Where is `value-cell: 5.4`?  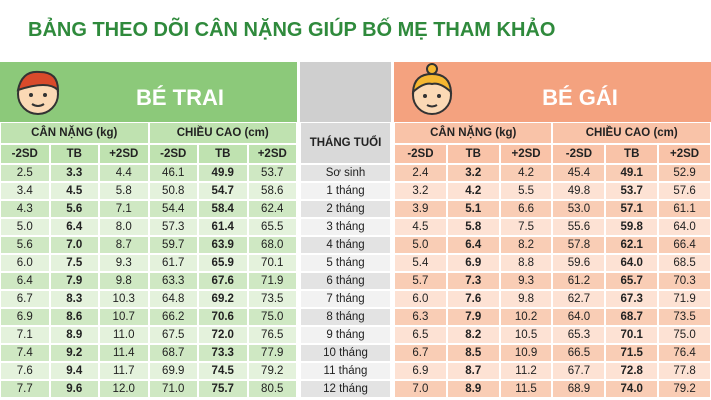
value-cell: 5.4 is located at coordinates (420, 263).